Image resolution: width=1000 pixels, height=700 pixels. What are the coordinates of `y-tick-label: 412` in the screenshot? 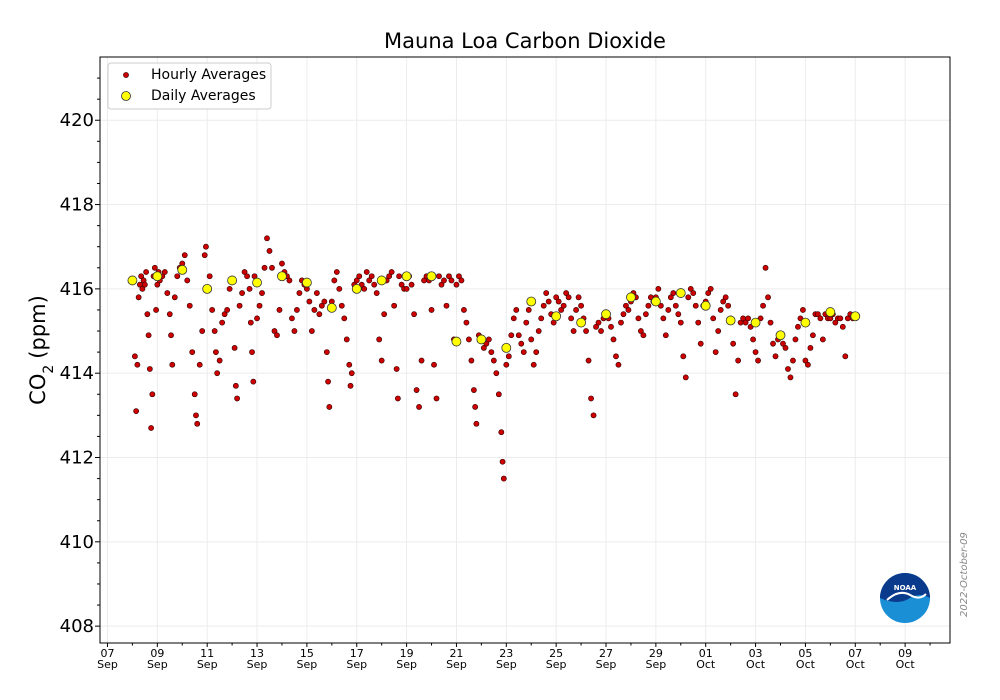 It's located at (77, 458).